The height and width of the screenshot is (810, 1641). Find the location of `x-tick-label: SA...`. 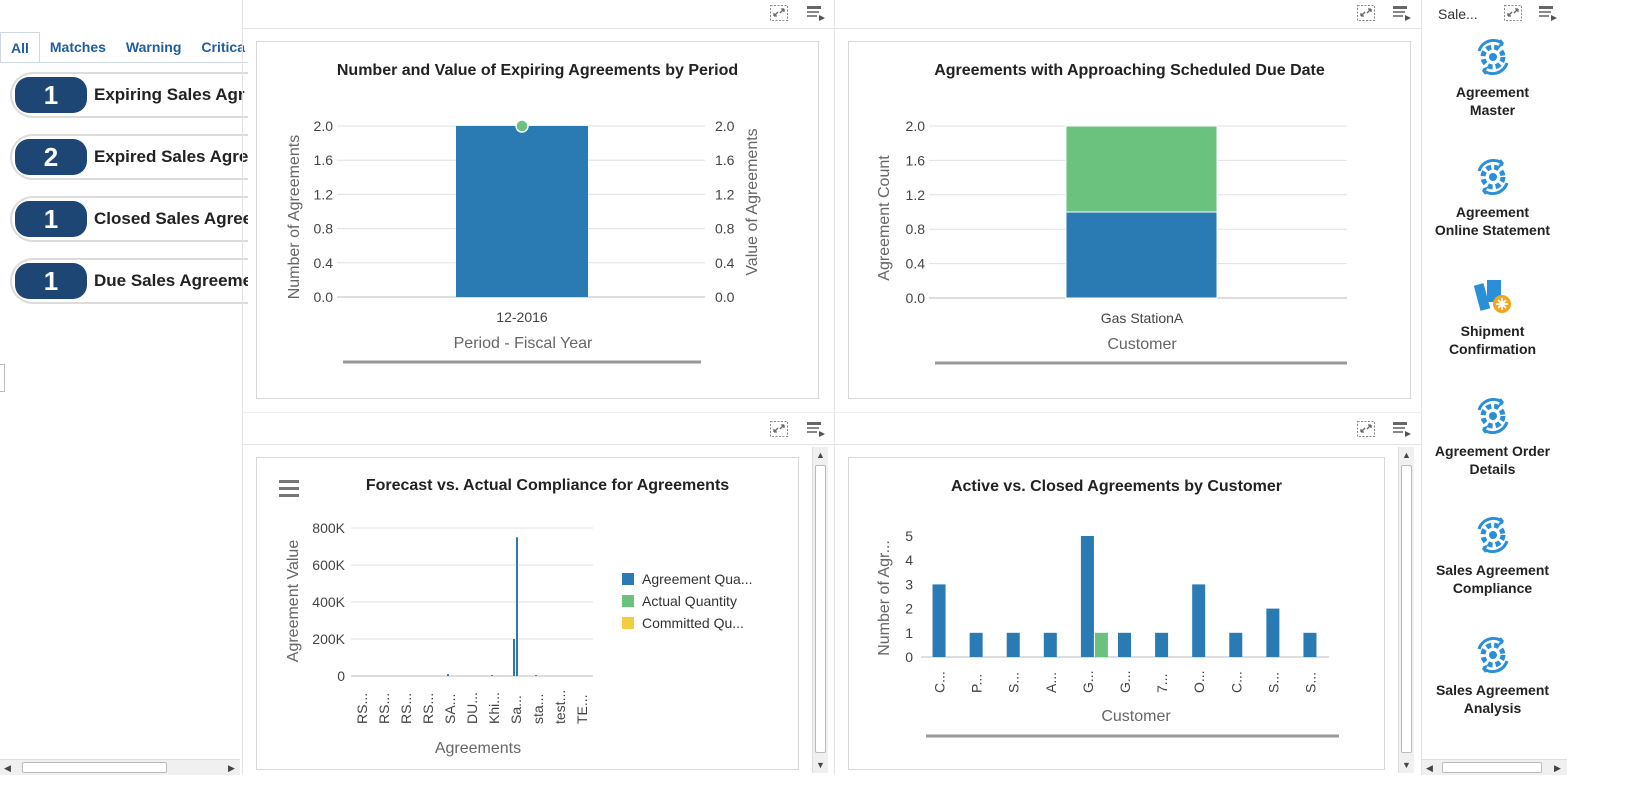

x-tick-label: SA... is located at coordinates (450, 709).